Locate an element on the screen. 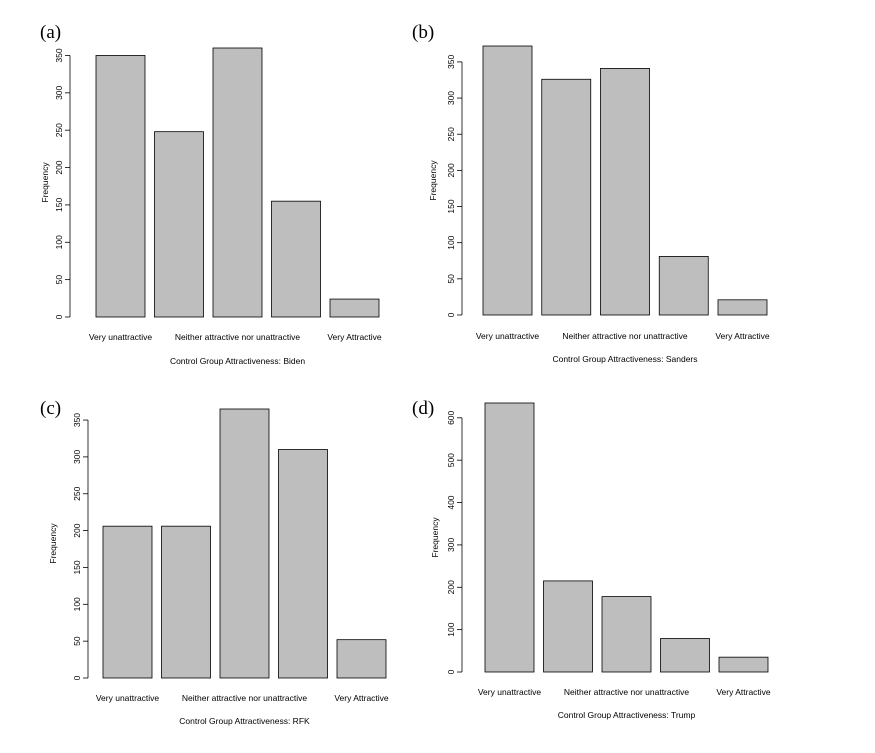 The width and height of the screenshot is (875, 753). y-tick-label: 500 is located at coordinates (451, 460).